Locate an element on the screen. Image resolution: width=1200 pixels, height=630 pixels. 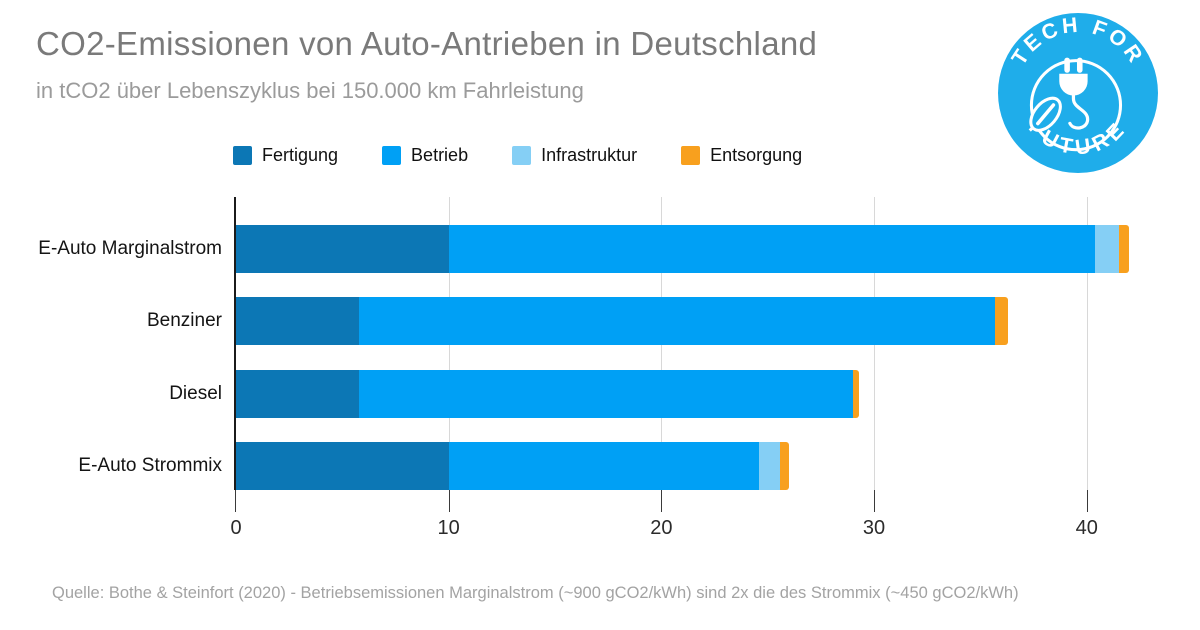
x-tick-label: 40 is located at coordinates (1086, 528).